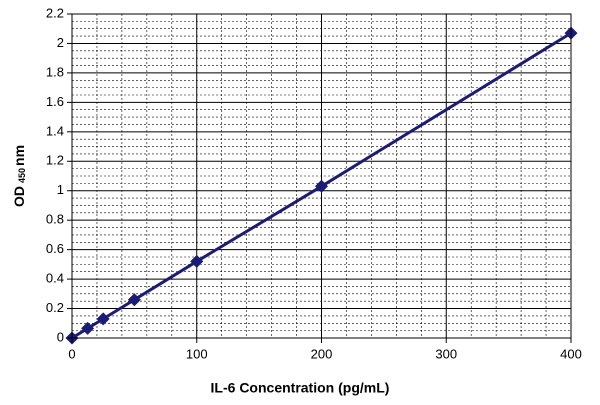 The width and height of the screenshot is (600, 405). Describe the element at coordinates (55, 219) in the screenshot. I see `y-tick-label: 0.8` at that location.